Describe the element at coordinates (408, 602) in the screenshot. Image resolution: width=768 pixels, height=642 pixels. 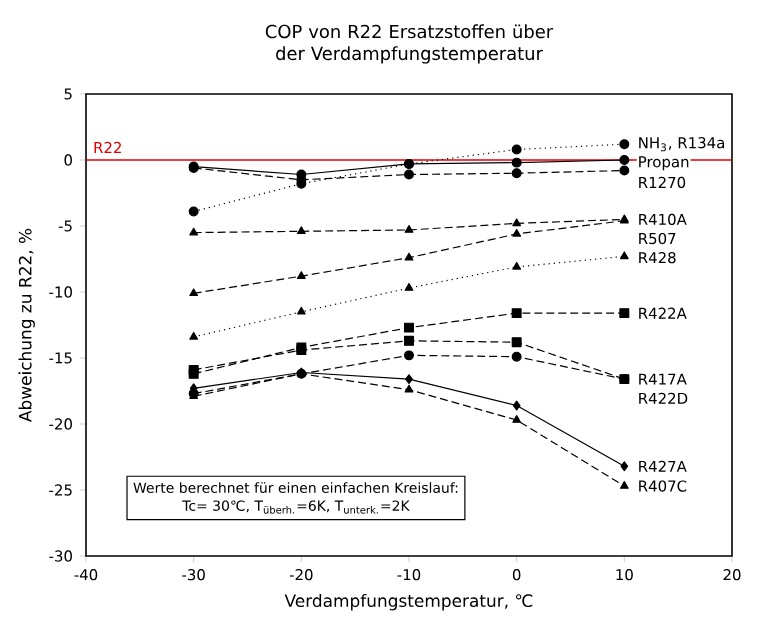
I see `x-axis-title: Verdampfungstemperatur, ℃` at that location.